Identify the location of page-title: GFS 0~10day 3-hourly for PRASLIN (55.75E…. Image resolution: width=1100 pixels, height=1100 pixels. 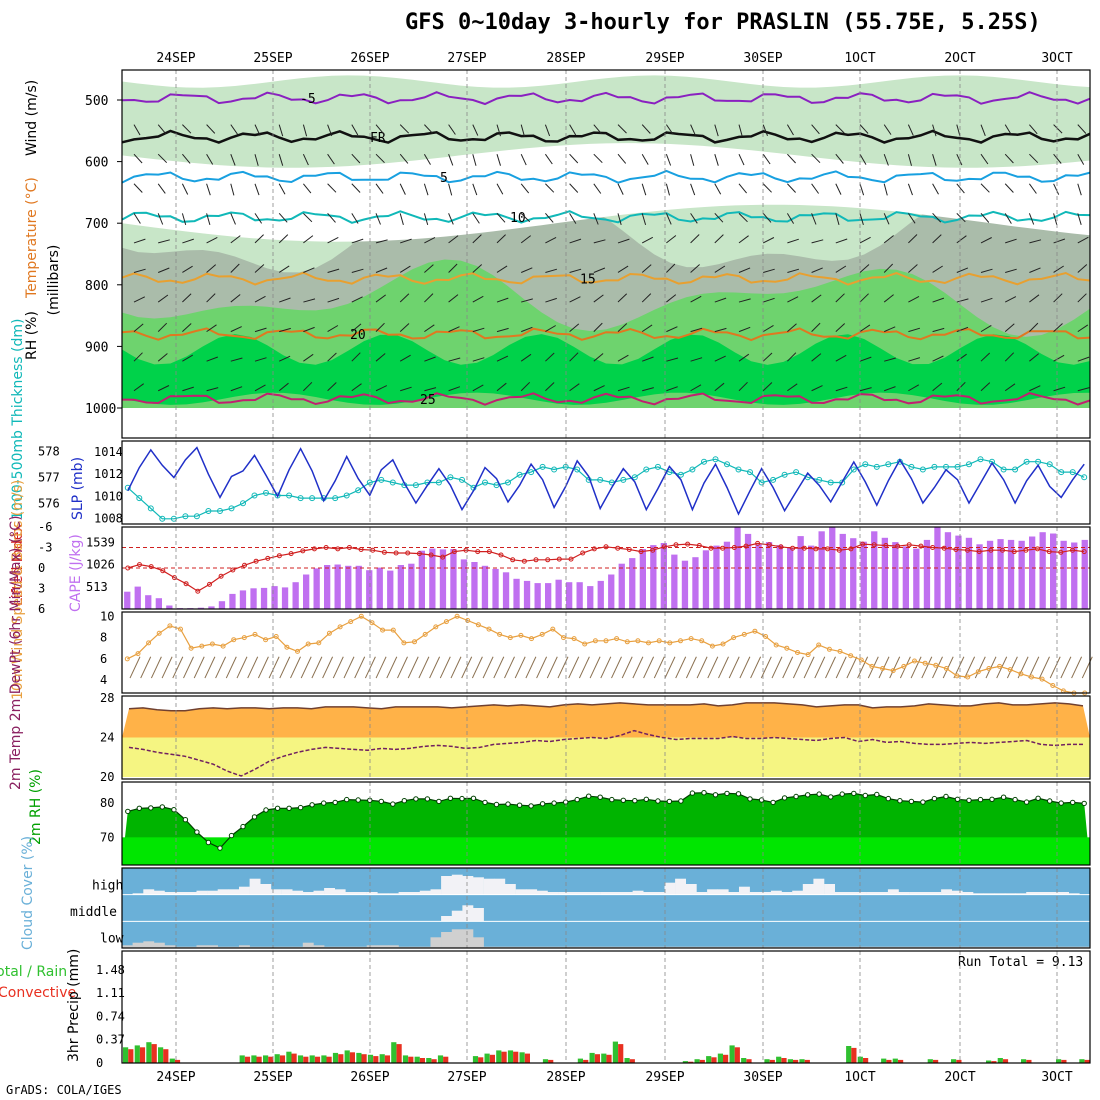
(723, 22).